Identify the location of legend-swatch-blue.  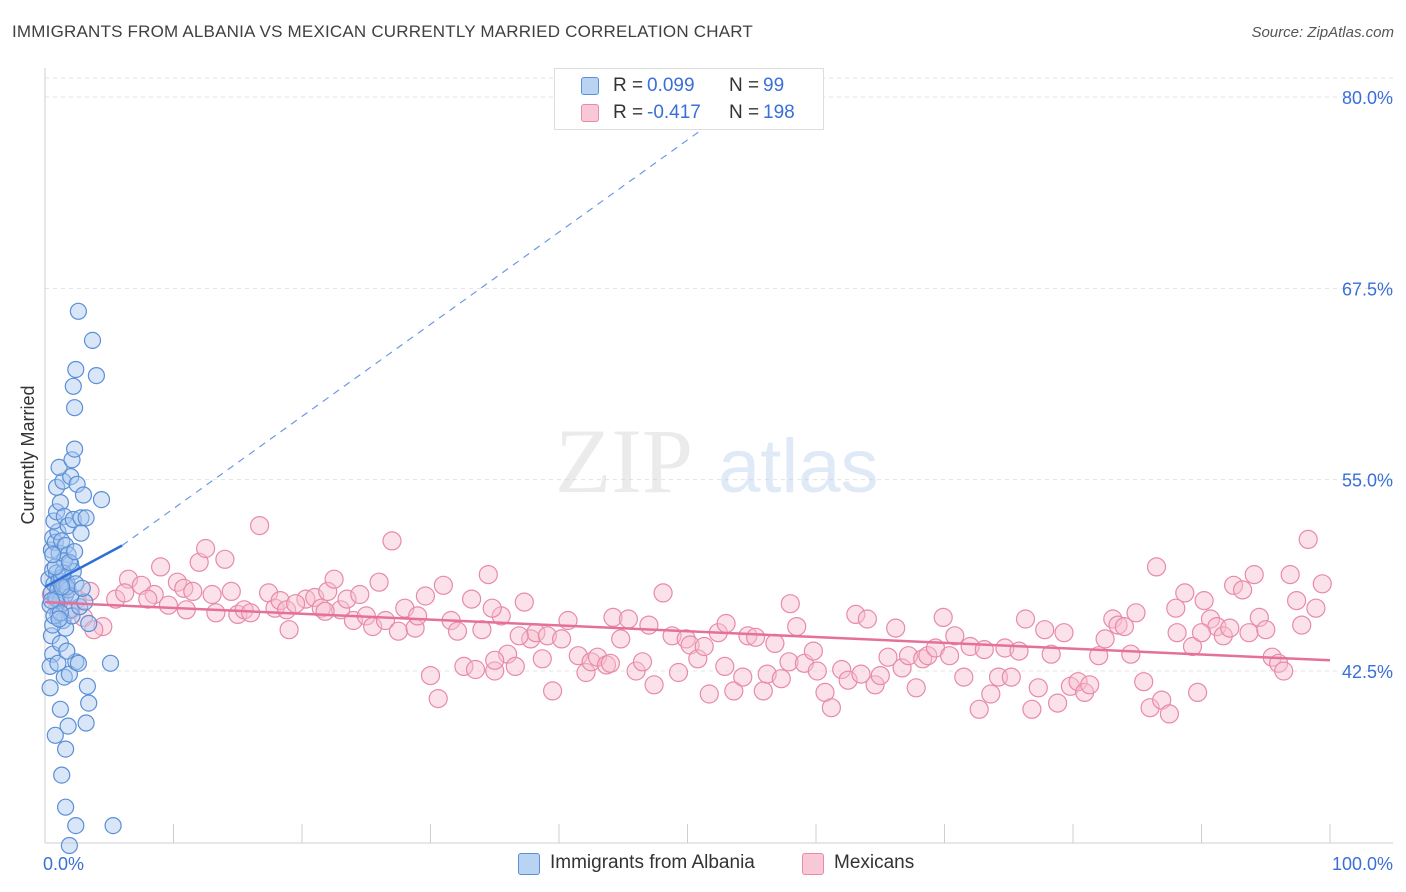
(529, 864).